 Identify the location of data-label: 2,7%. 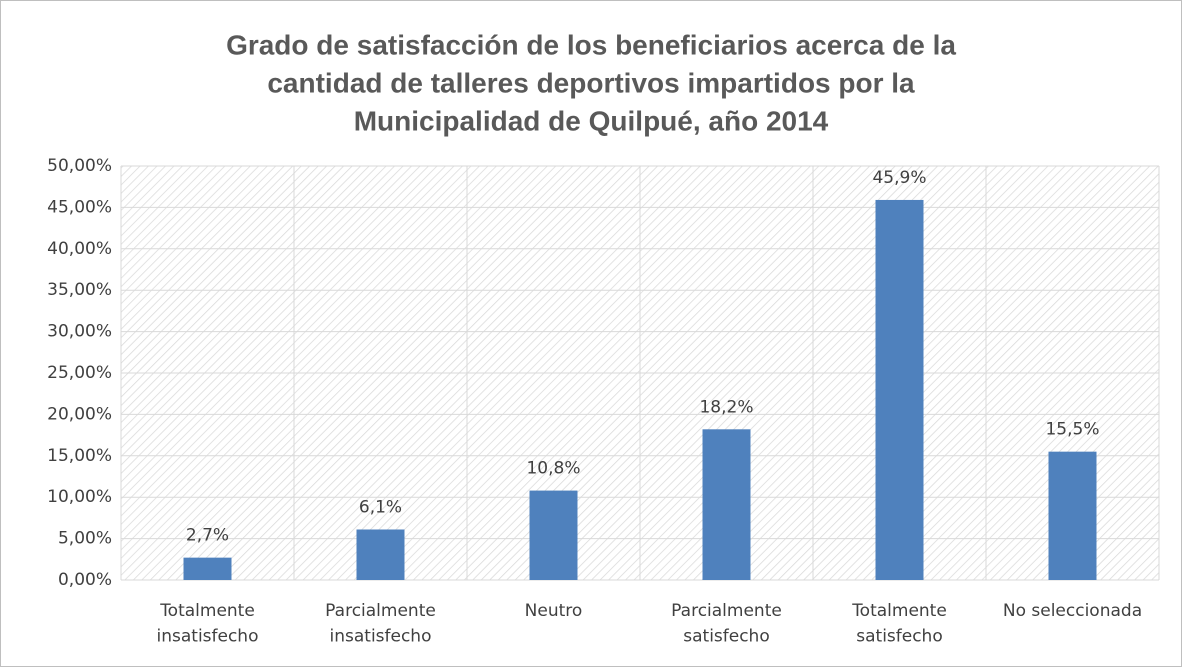
(207, 536).